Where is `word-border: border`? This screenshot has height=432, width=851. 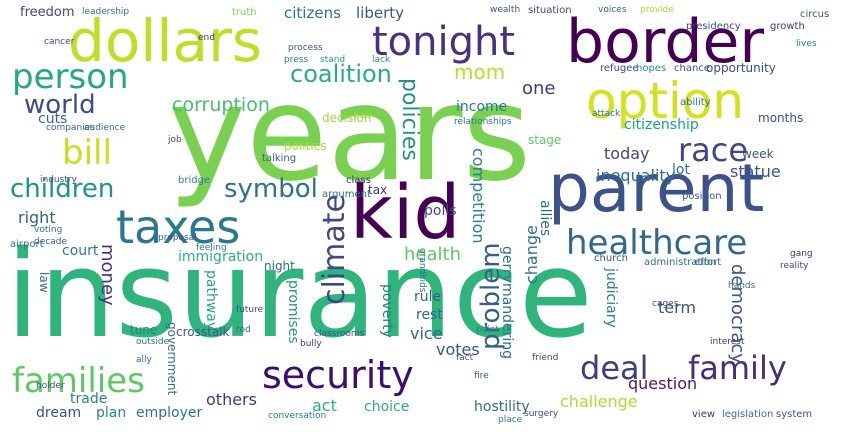
word-border: border is located at coordinates (665, 42).